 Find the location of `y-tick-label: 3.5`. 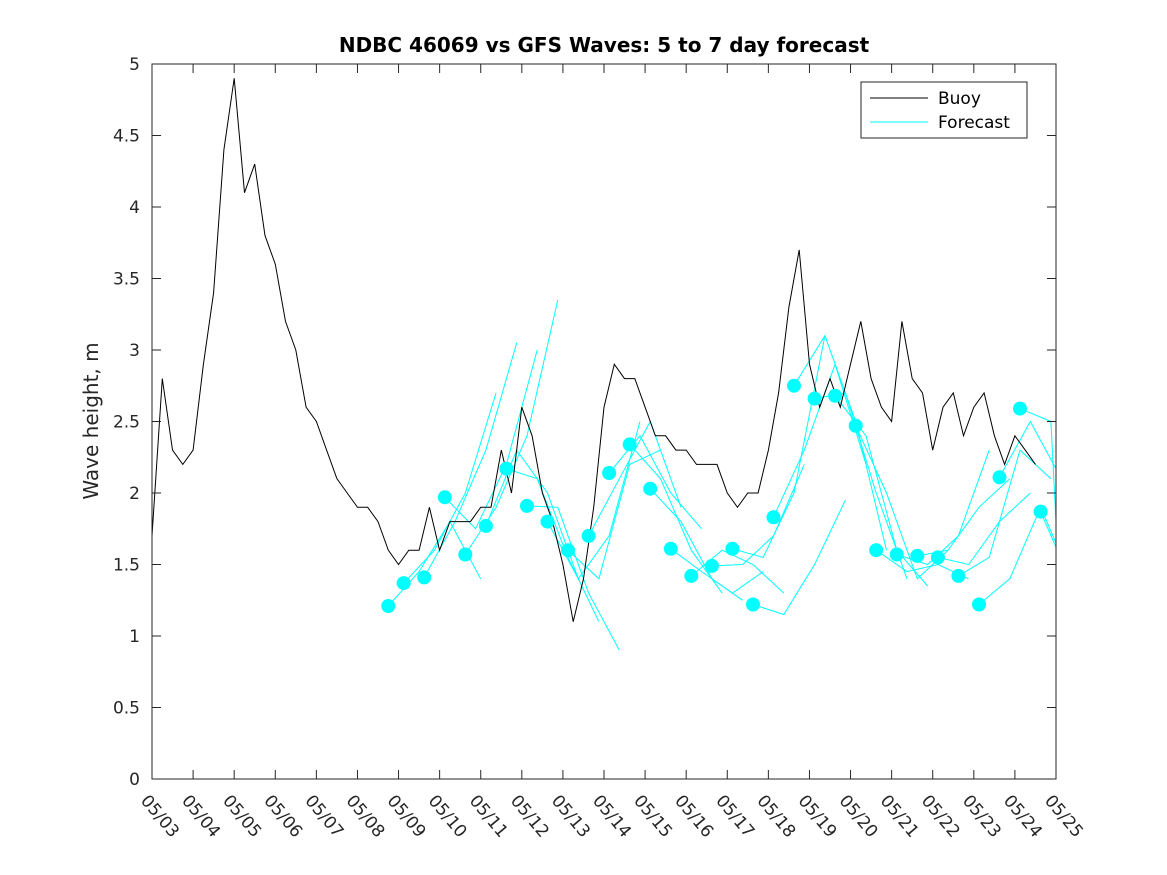

y-tick-label: 3.5 is located at coordinates (126, 280).